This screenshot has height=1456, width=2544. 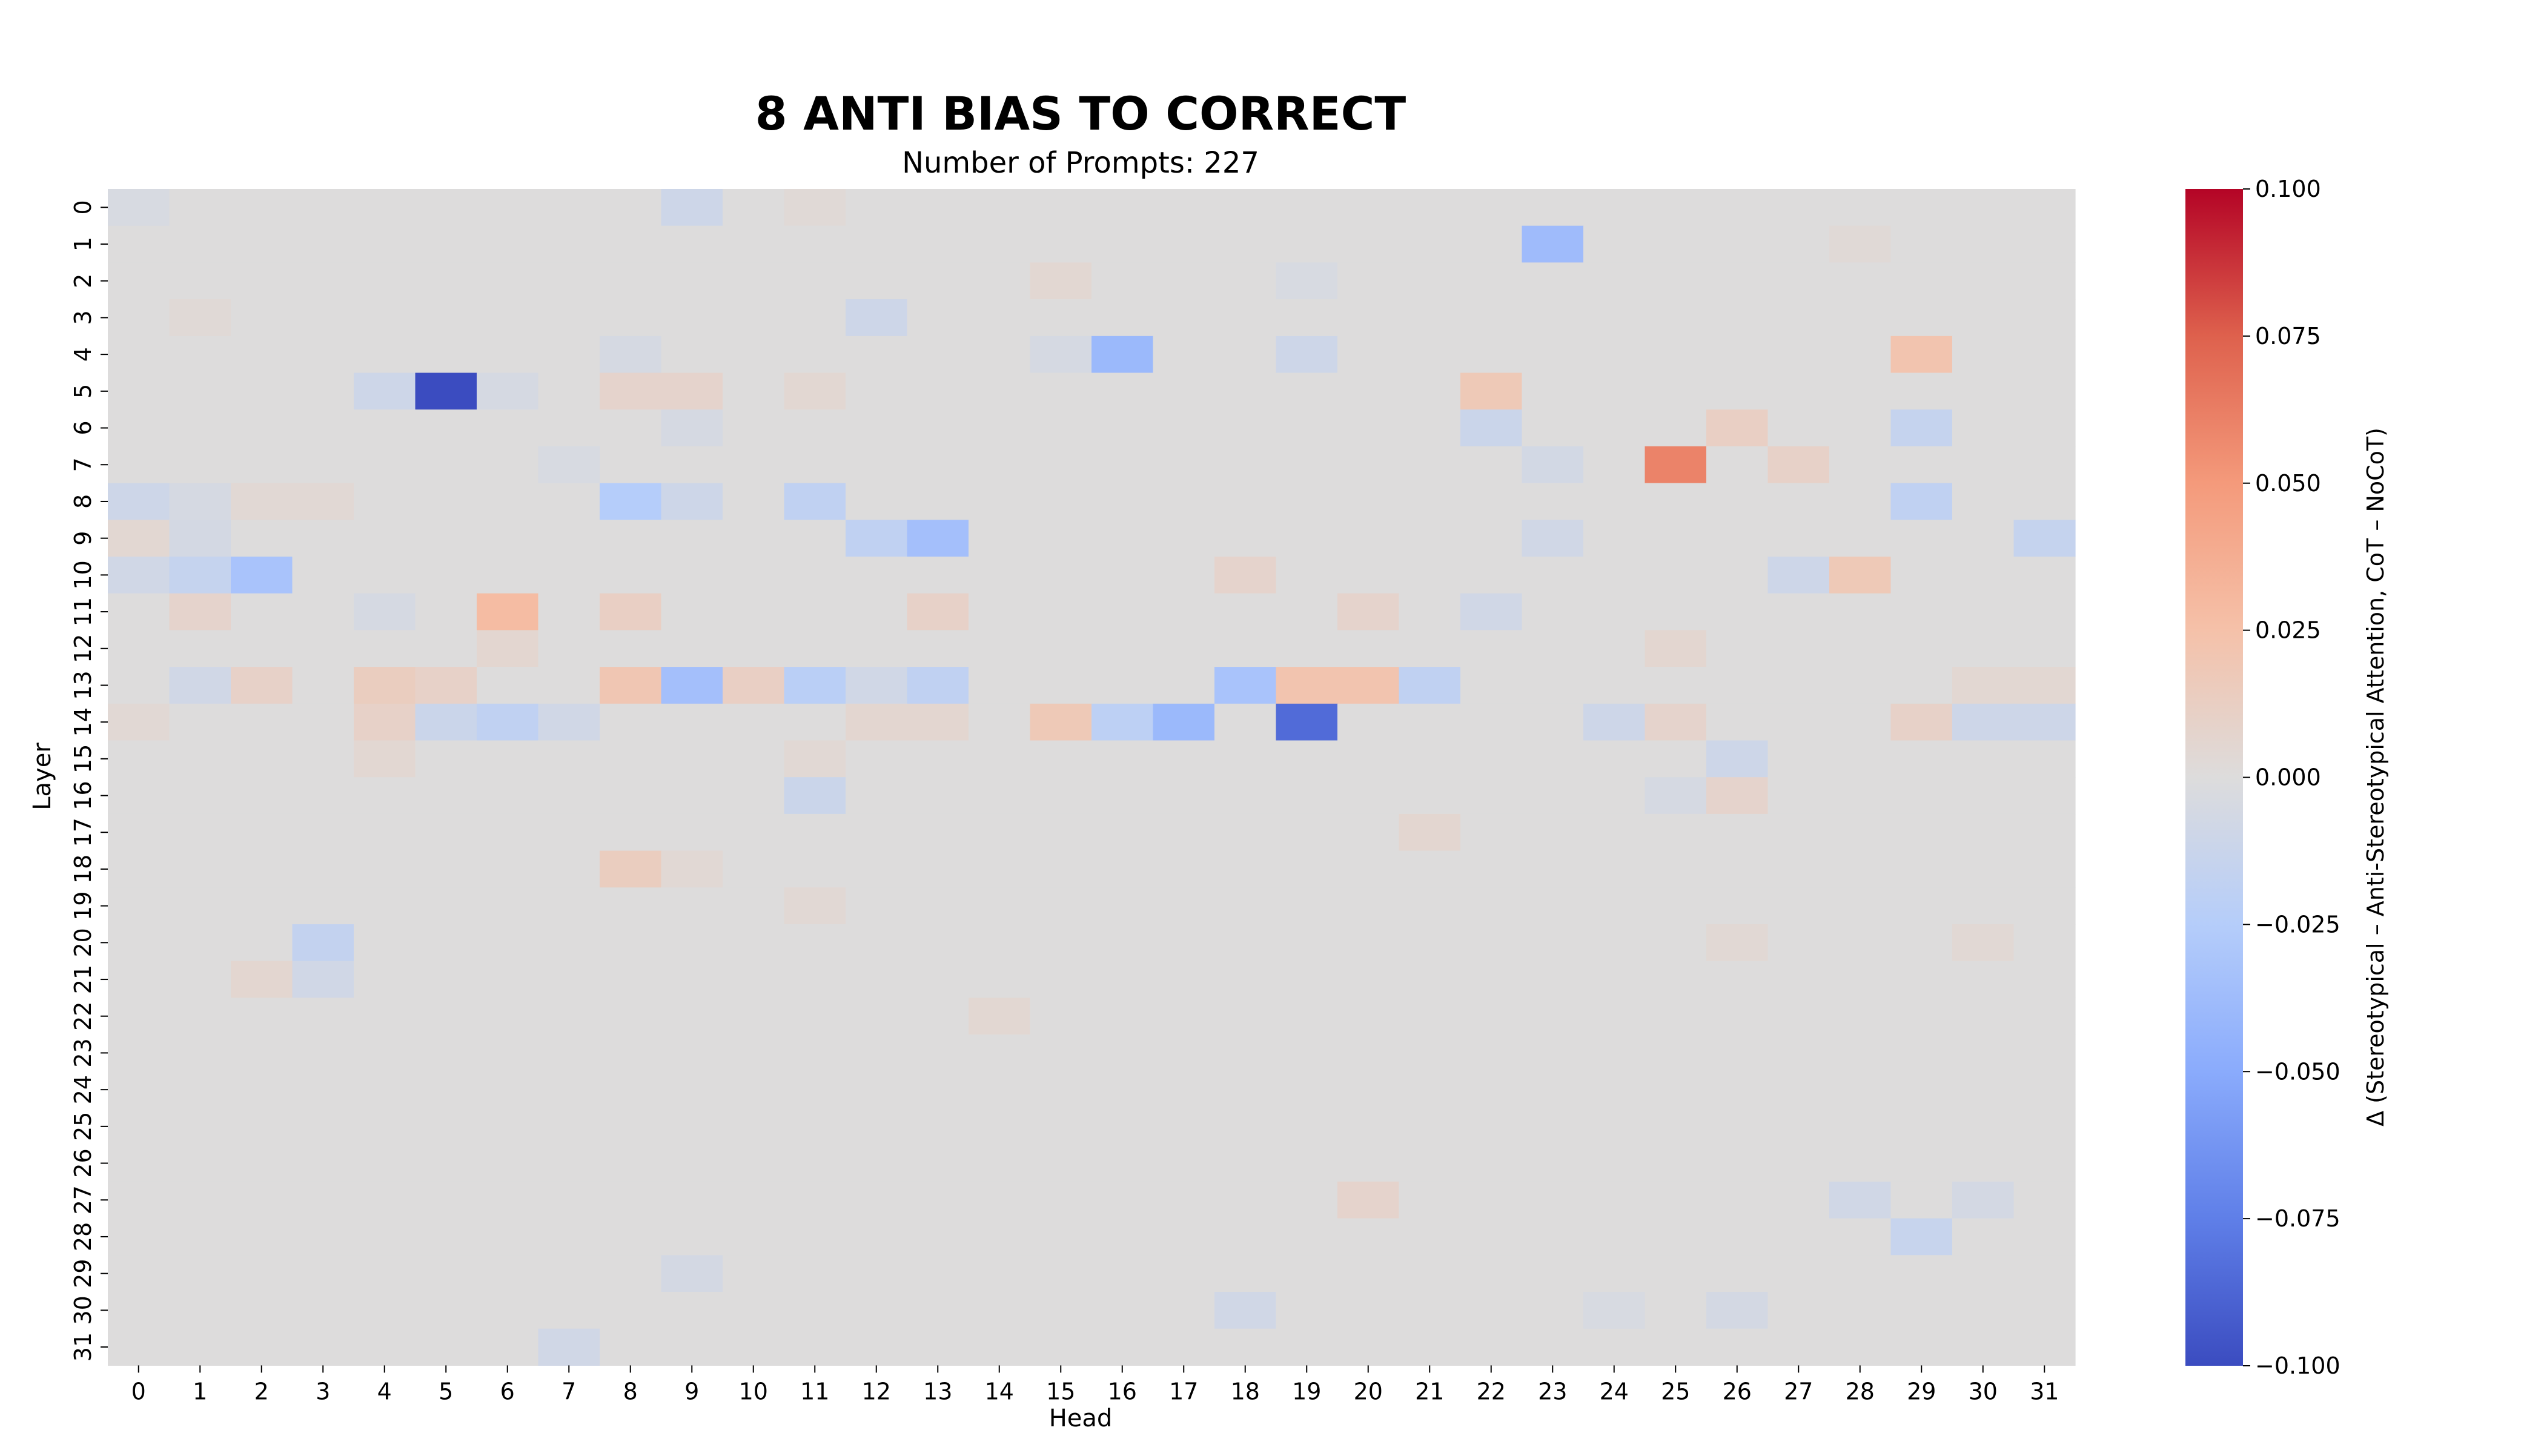 I want to click on heatmap-cell: Layer 30, Head 8: 0, so click(x=631, y=1310).